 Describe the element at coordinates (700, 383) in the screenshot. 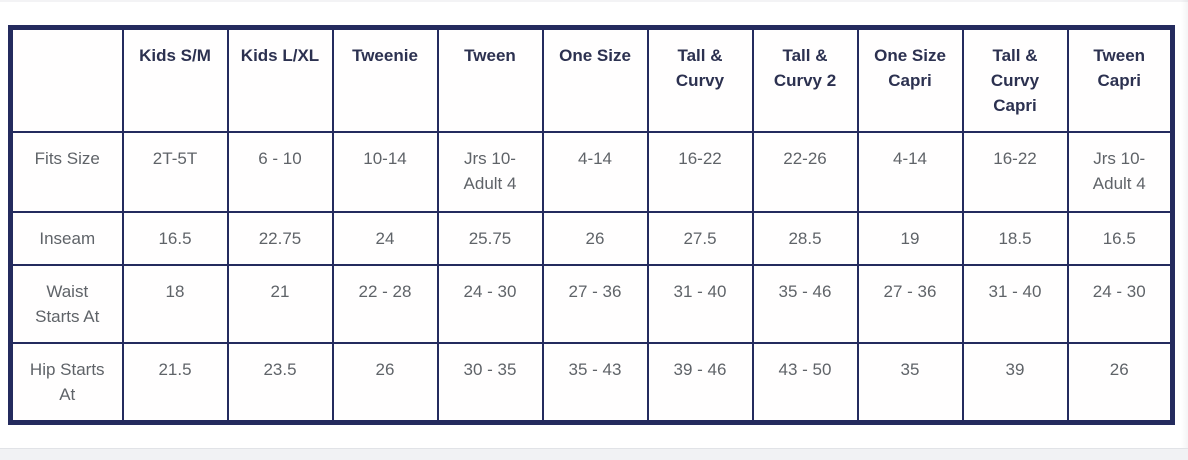

I see `table-cell: 39 - 46` at that location.